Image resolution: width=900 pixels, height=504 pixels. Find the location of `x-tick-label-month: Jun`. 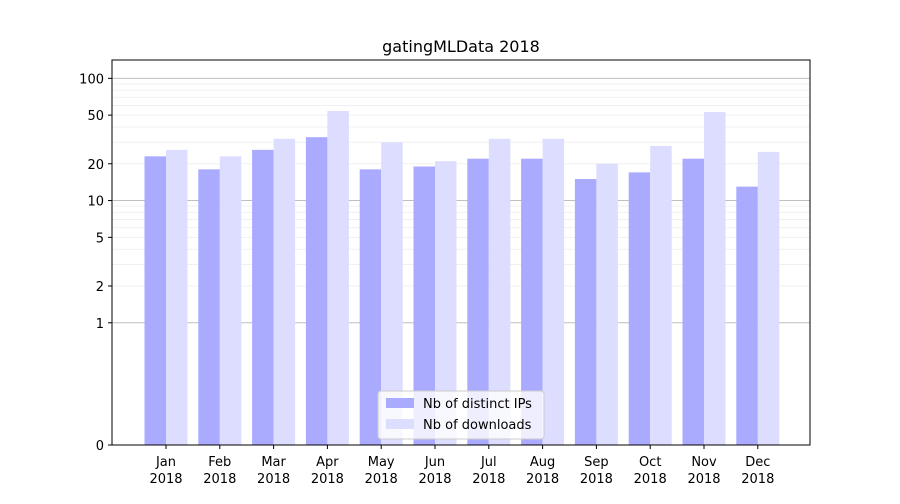

x-tick-label-month: Jun is located at coordinates (434, 462).